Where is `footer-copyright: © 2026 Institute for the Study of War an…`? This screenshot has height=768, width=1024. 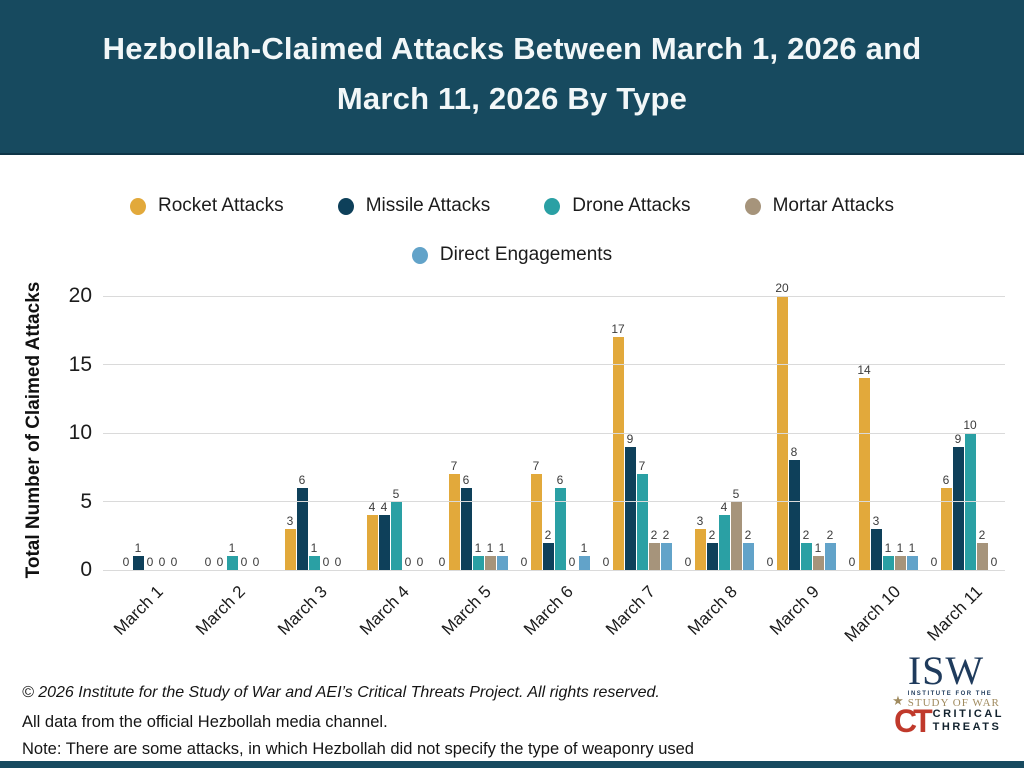
footer-copyright: © 2026 Institute for the Study of War an… is located at coordinates (341, 692).